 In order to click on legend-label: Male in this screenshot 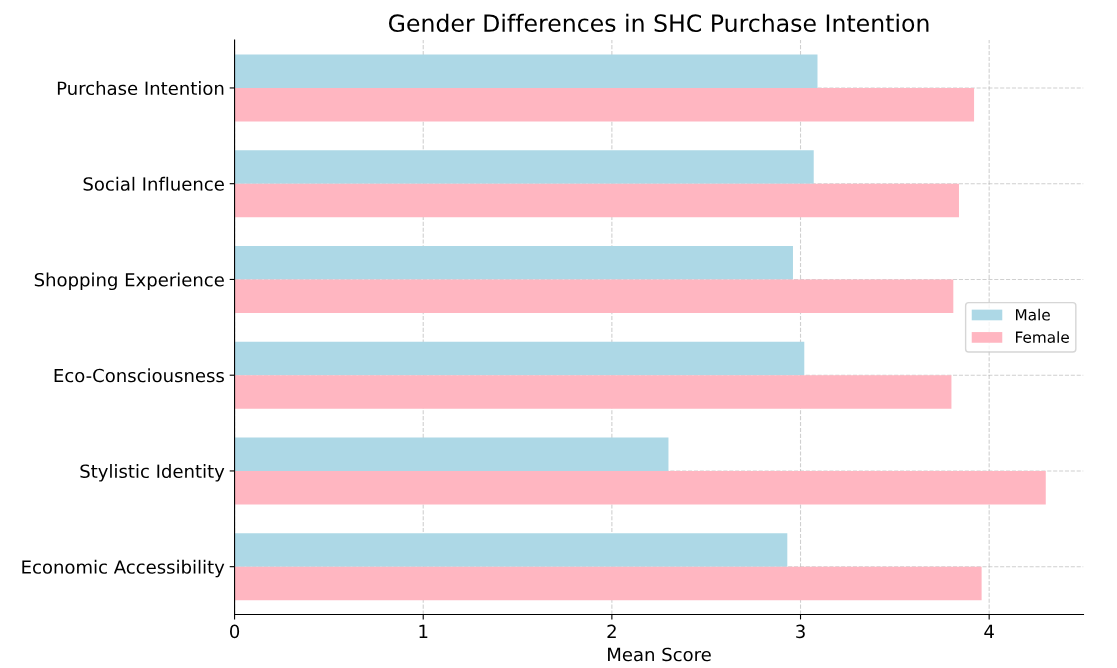, I will do `click(1033, 314)`.